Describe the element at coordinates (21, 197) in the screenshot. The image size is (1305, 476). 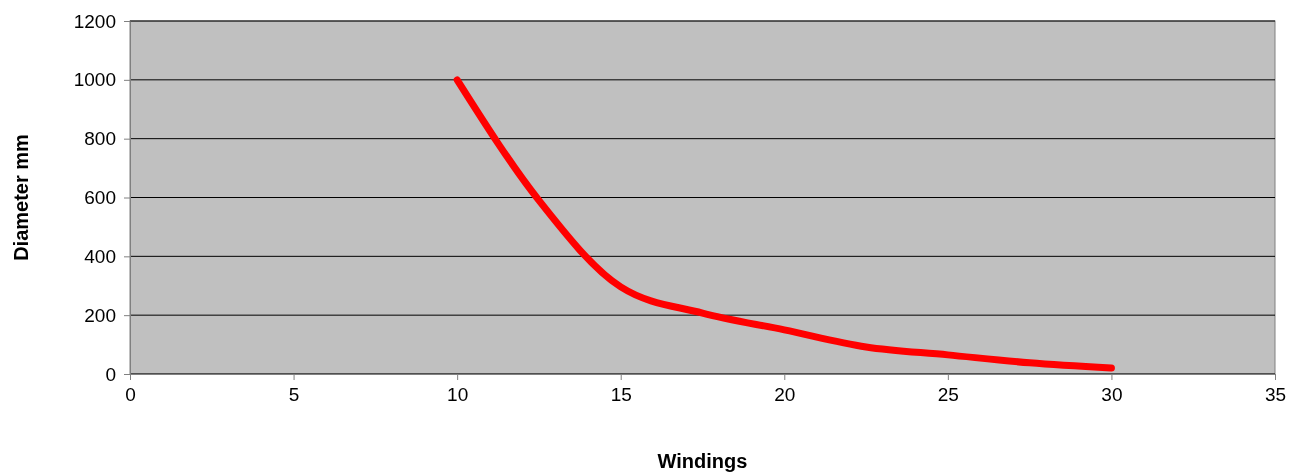
I see `y-axis-title: Diameter mm` at that location.